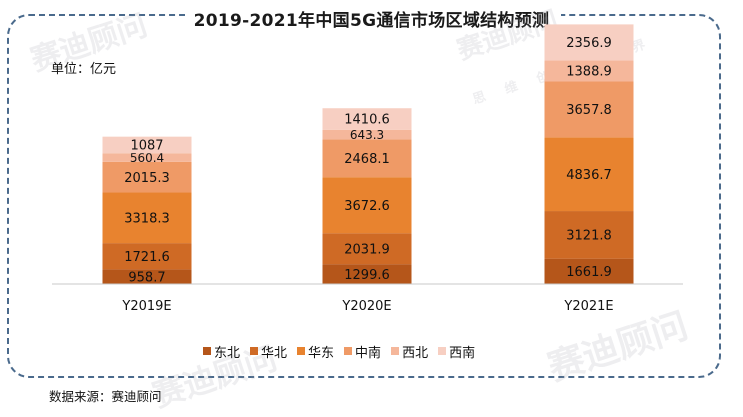 The height and width of the screenshot is (417, 743). I want to click on data-label-Y2020E-华北: 2031.9, so click(367, 249).